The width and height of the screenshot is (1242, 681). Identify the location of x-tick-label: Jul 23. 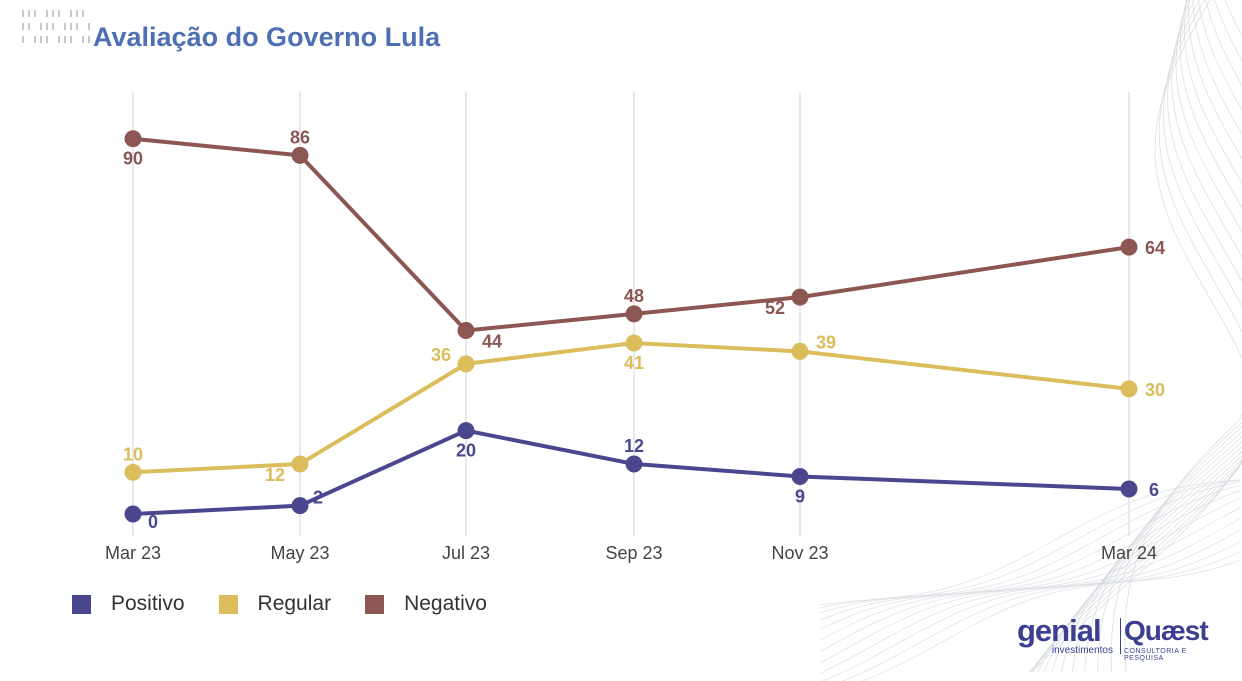
(466, 553).